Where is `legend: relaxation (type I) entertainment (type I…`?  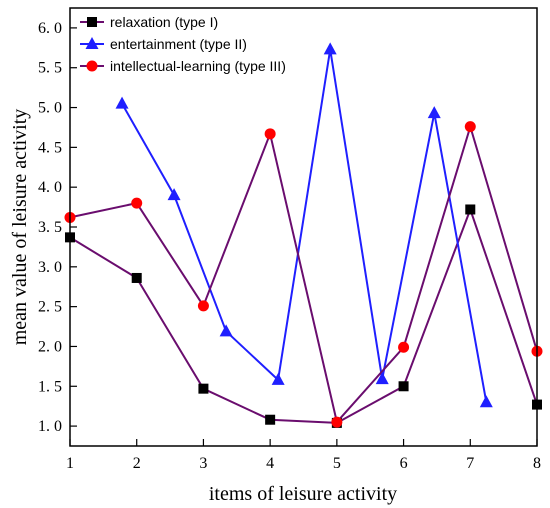
legend: relaxation (type I) entertainment (type I… is located at coordinates (183, 44).